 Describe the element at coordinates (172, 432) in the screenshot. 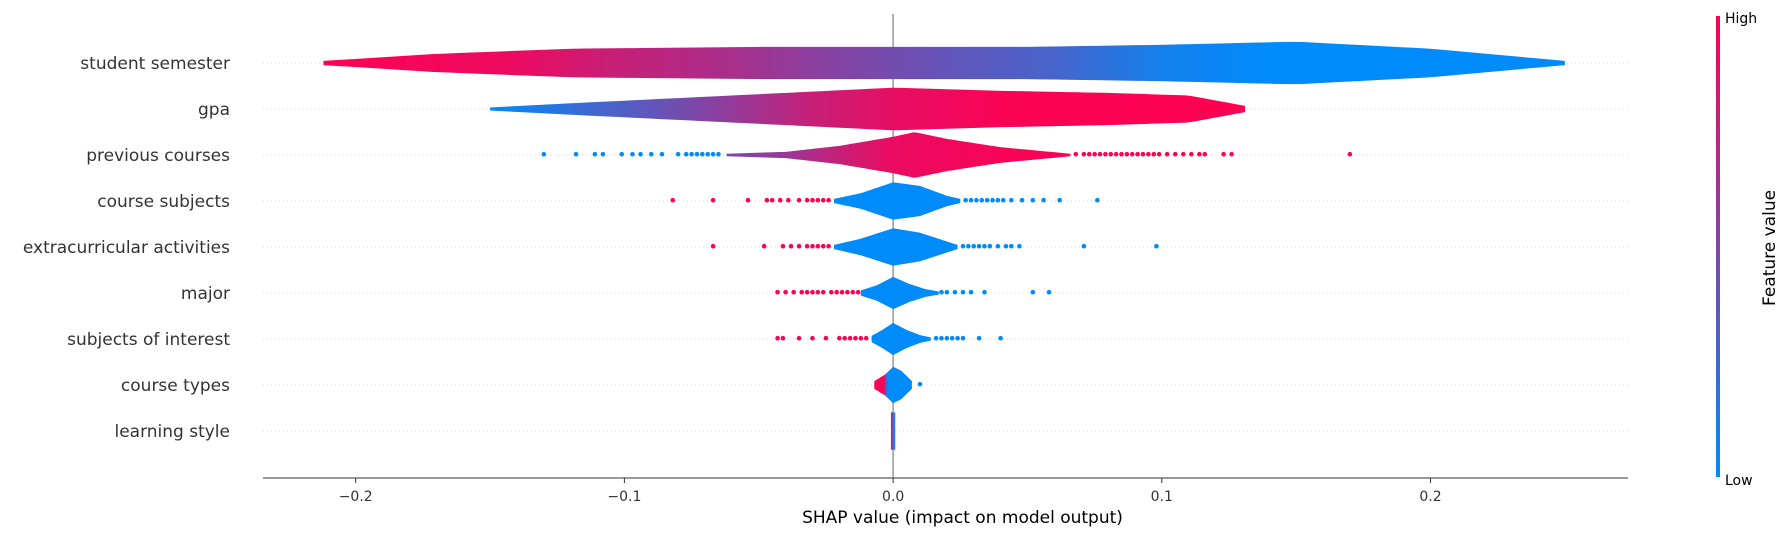

I see `feature-label: learning style` at that location.